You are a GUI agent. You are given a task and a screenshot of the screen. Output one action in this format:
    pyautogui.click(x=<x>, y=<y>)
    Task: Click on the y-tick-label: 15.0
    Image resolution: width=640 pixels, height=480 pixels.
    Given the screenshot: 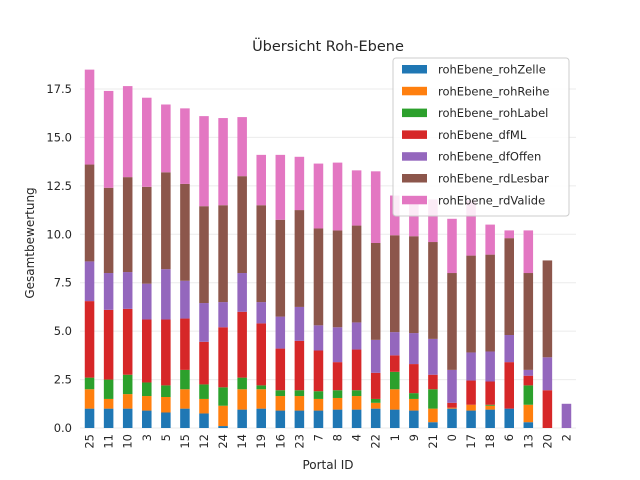 What is the action you would take?
    pyautogui.click(x=59, y=137)
    